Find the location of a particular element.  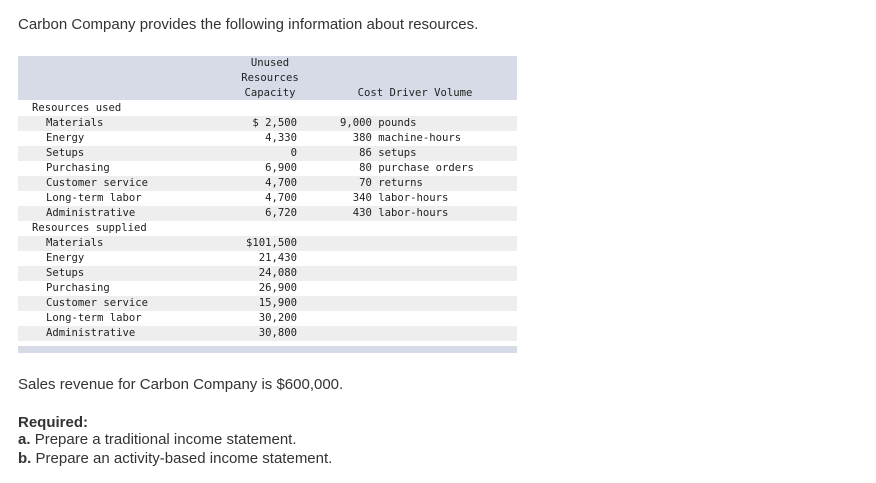

table-row: Customer service 4,700 70 returns is located at coordinates (267, 183).